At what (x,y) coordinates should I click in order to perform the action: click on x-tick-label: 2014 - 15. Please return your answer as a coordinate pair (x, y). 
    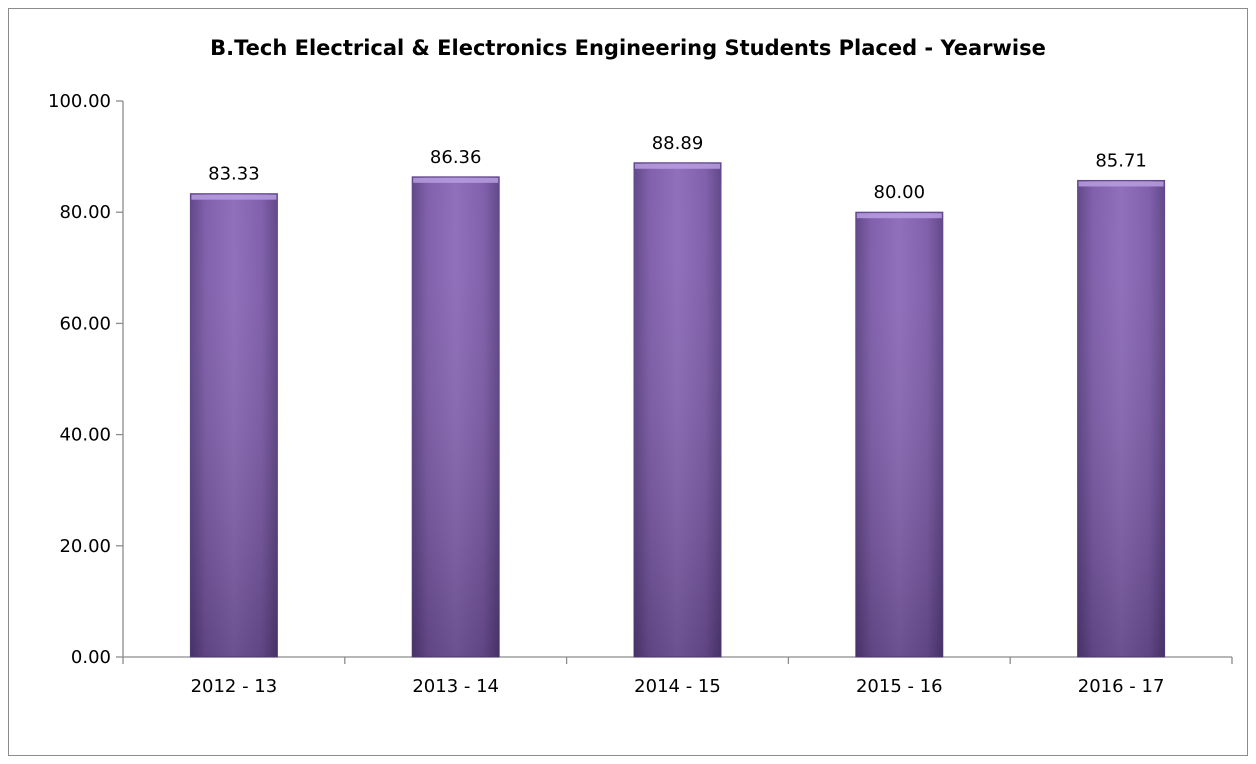
    Looking at the image, I should click on (677, 686).